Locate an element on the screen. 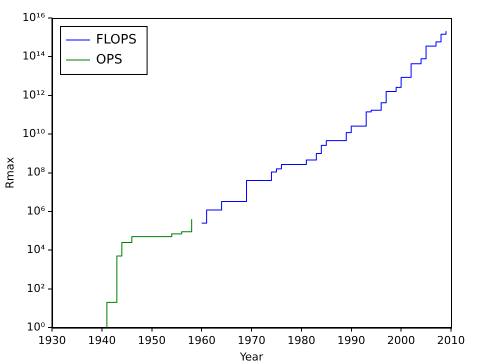 The height and width of the screenshot is (364, 477). x-axis-title: Year is located at coordinates (251, 357).